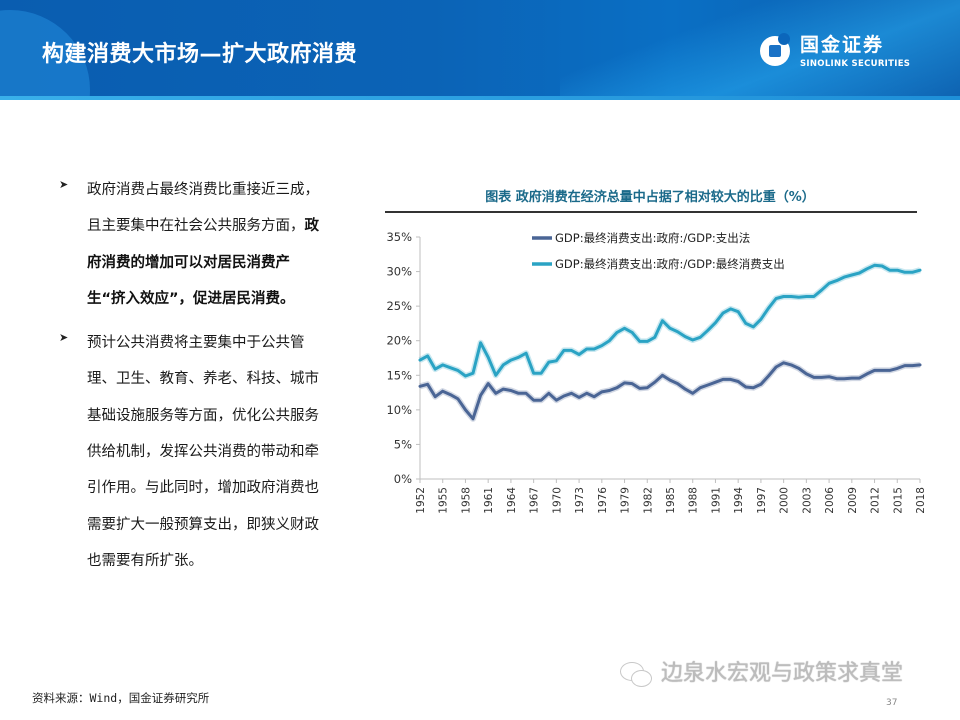  What do you see at coordinates (399, 272) in the screenshot?
I see `y-tick-label: 30%` at bounding box center [399, 272].